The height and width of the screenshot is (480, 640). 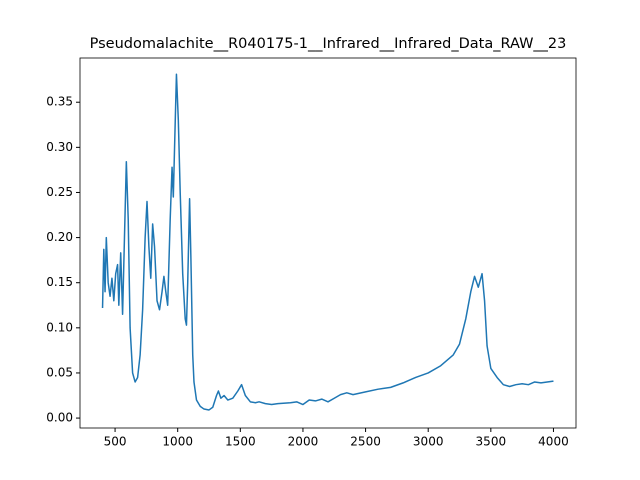 What do you see at coordinates (59, 237) in the screenshot?
I see `y-tick-label: 0.20` at bounding box center [59, 237].